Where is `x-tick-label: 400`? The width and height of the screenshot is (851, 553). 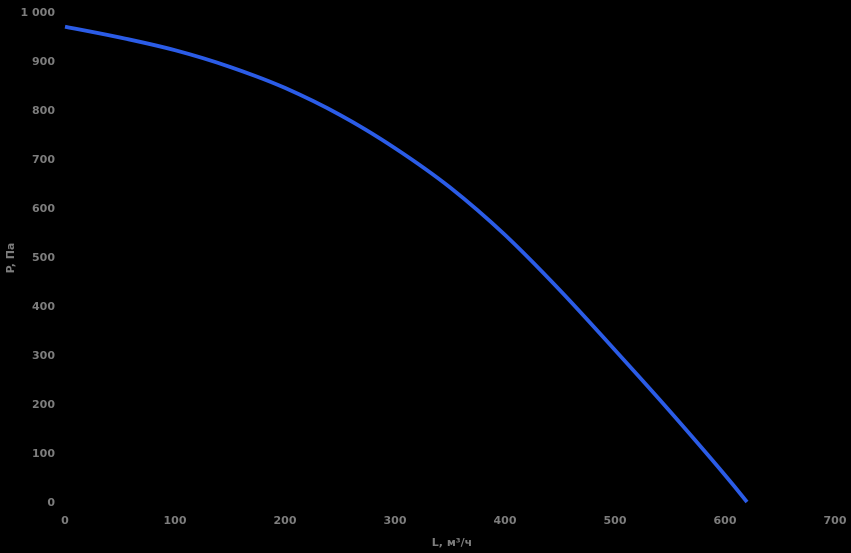 x-tick-label: 400 is located at coordinates (505, 520).